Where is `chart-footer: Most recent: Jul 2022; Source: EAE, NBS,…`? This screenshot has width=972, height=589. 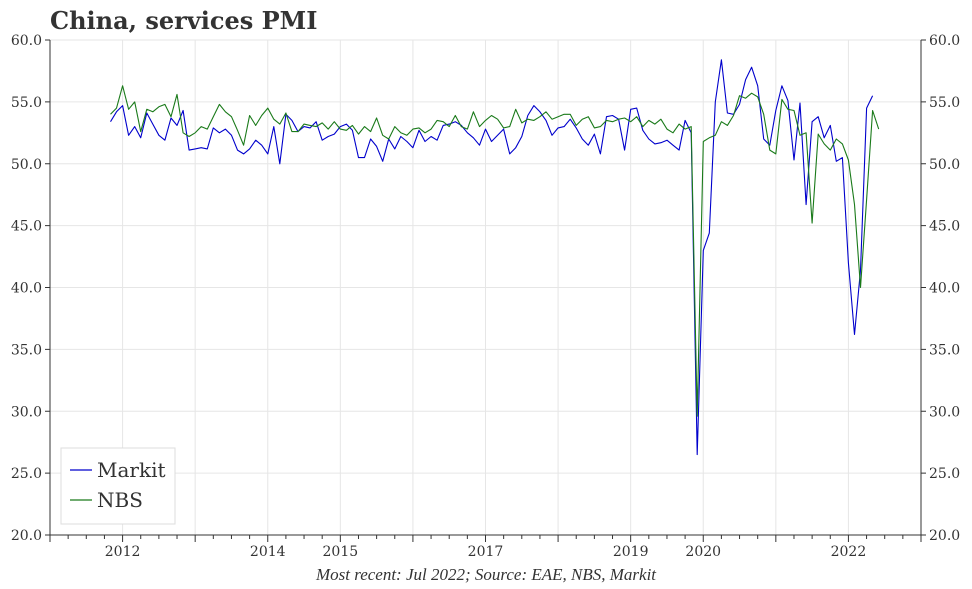 chart-footer: Most recent: Jul 2022; Source: EAE, NBS,… is located at coordinates (486, 574).